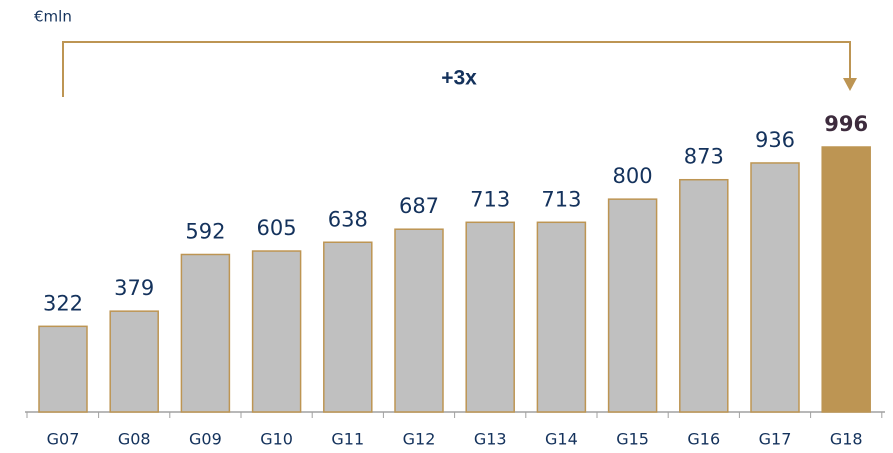  What do you see at coordinates (63, 303) in the screenshot?
I see `value-label: 322` at bounding box center [63, 303].